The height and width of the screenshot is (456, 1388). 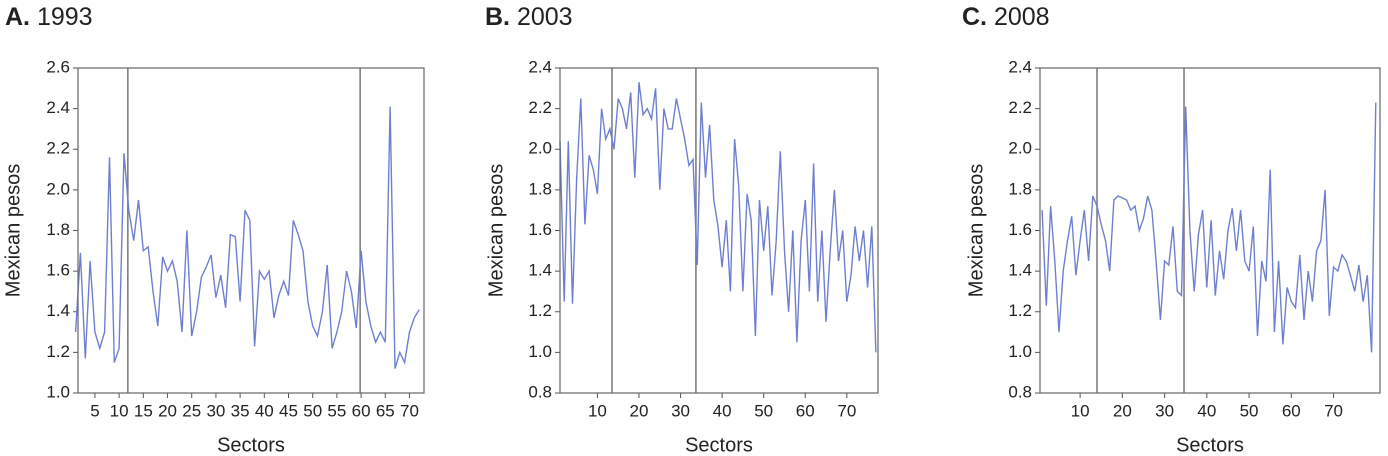 What do you see at coordinates (1022, 17) in the screenshot?
I see `panel-year: 2008` at bounding box center [1022, 17].